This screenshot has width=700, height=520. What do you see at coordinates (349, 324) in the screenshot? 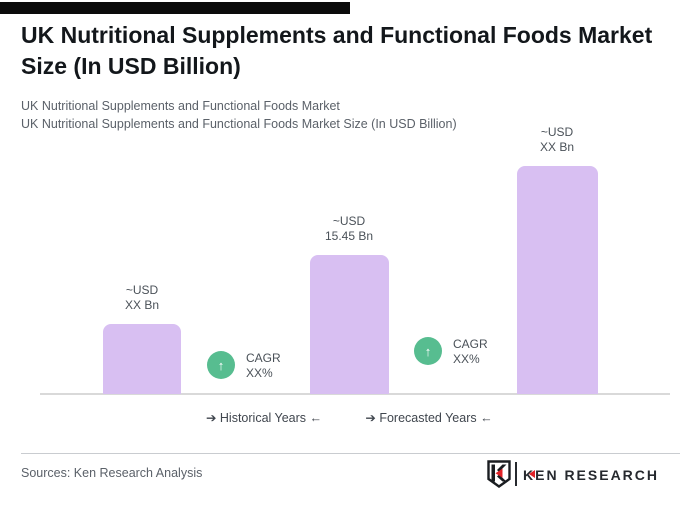
I see `bar-historical-end` at bounding box center [349, 324].